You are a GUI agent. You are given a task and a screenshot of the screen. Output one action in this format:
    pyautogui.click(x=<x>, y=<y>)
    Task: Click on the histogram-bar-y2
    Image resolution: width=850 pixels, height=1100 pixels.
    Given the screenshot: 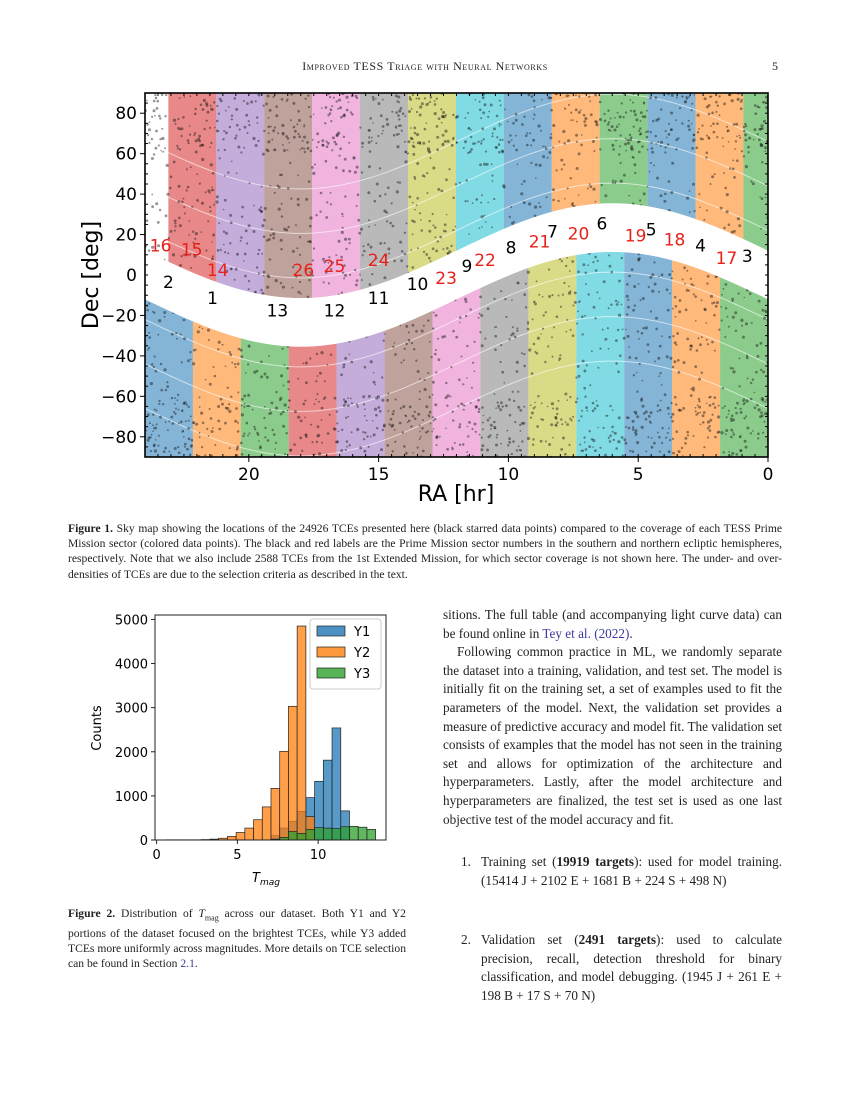 What is the action you would take?
    pyautogui.click(x=266, y=823)
    